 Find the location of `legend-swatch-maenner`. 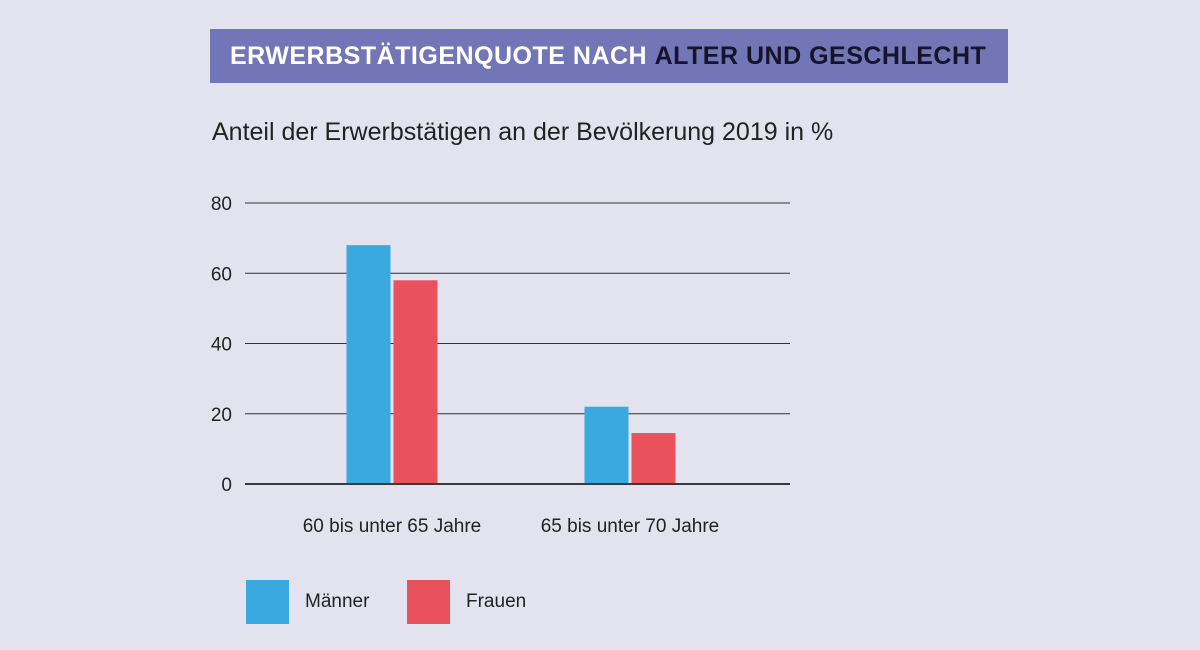

legend-swatch-maenner is located at coordinates (267, 602).